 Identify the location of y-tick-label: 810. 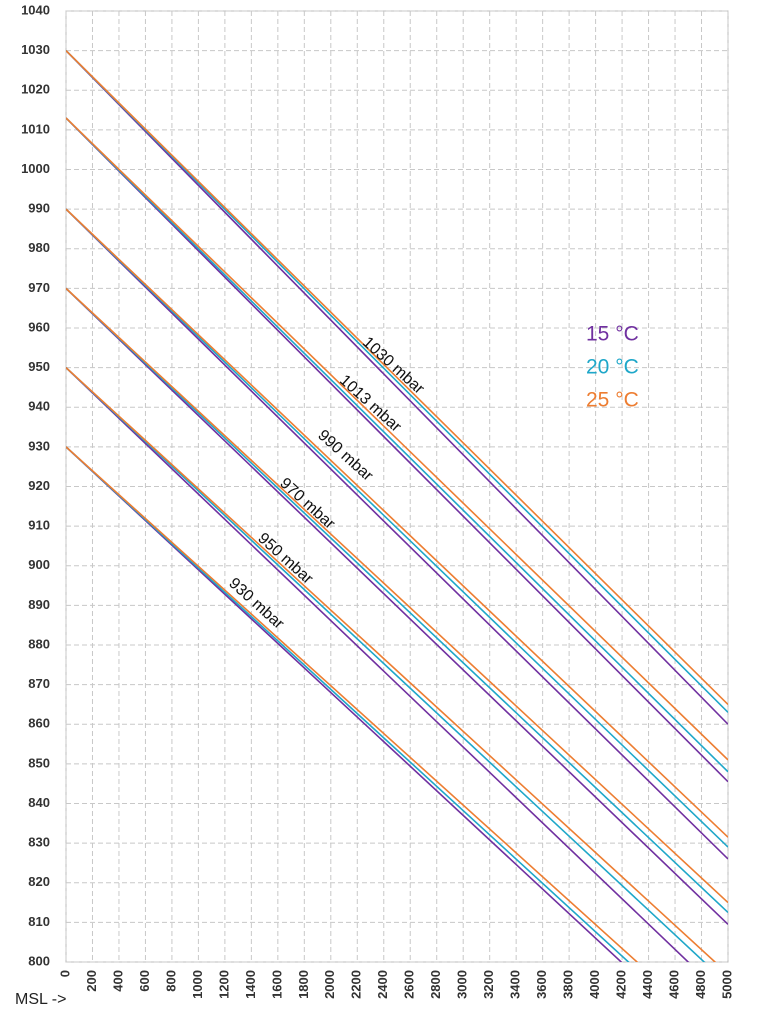
(39, 921).